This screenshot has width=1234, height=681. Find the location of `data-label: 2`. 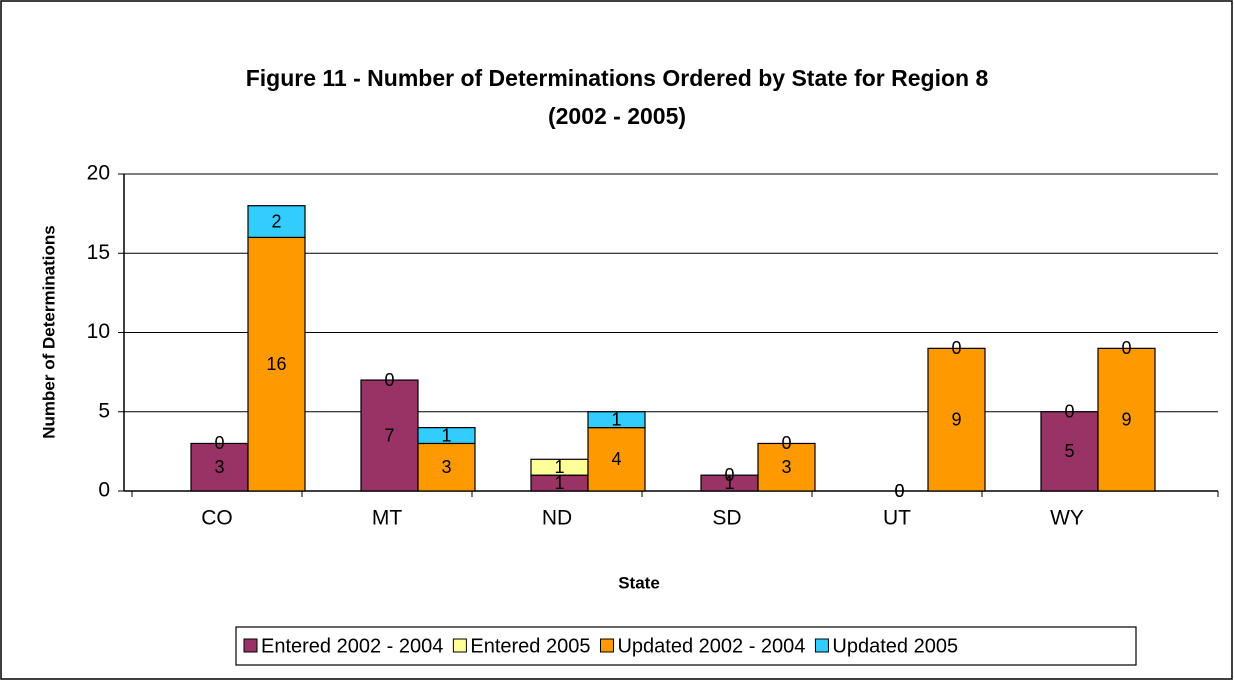

data-label: 2 is located at coordinates (276, 221).